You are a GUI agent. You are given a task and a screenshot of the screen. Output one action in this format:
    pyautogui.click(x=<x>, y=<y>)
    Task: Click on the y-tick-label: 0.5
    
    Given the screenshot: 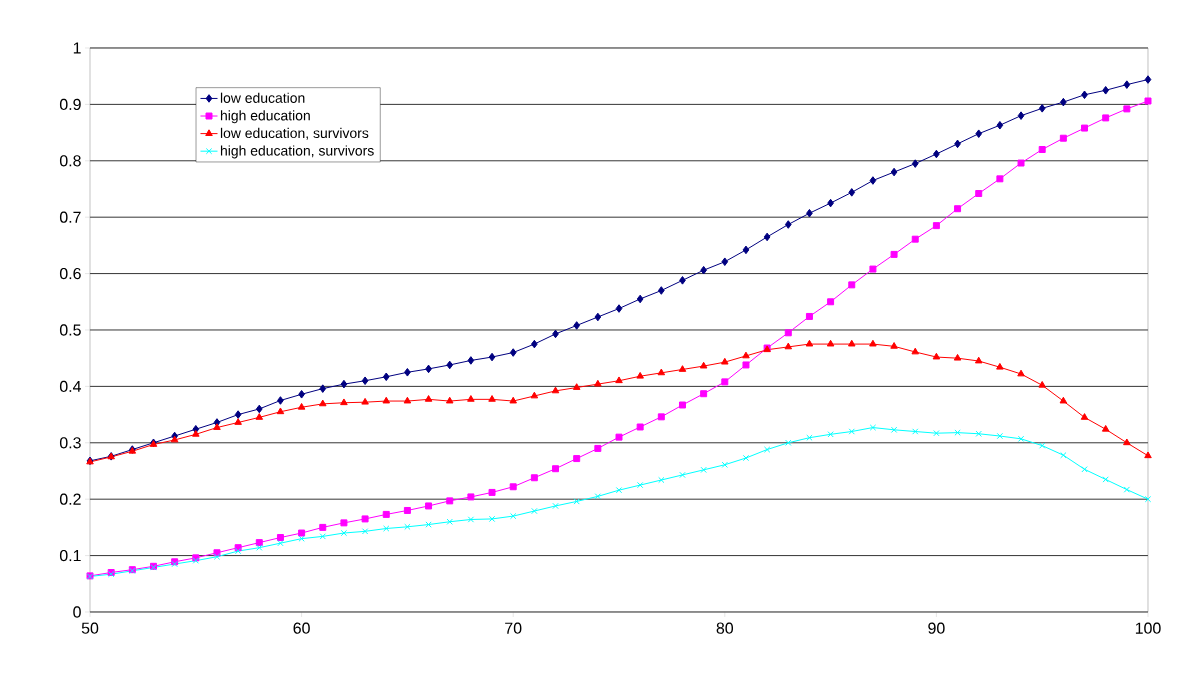 What is the action you would take?
    pyautogui.click(x=70, y=330)
    